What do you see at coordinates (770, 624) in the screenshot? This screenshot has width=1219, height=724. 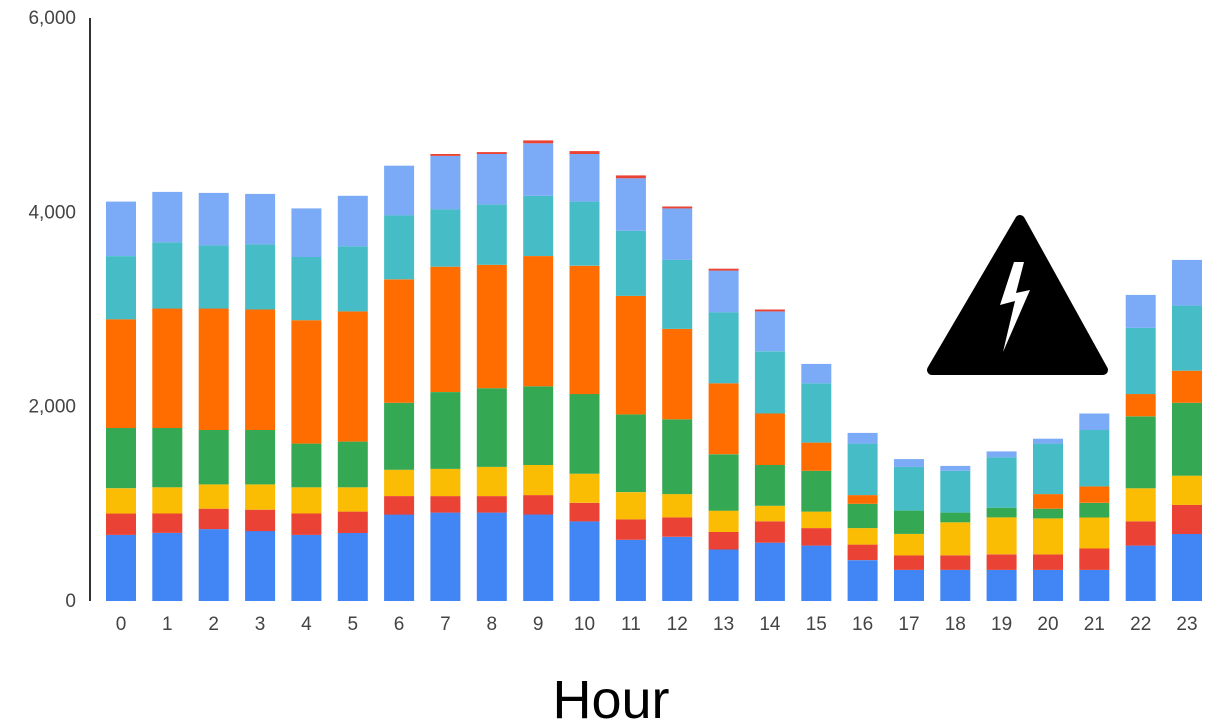 I see `x-tick-label: 14` at bounding box center [770, 624].